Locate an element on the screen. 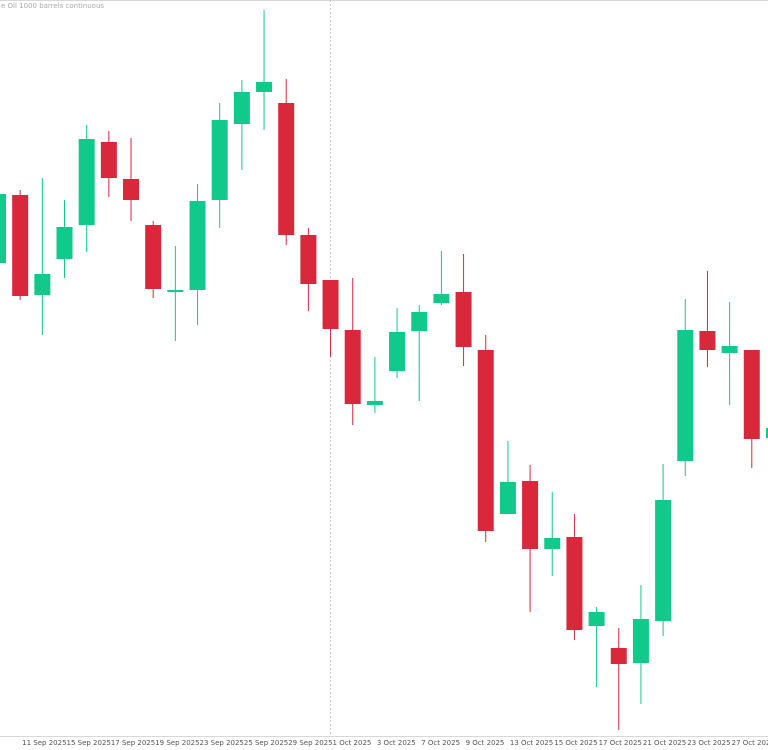  x-tick-label: 7 Oct 2025 is located at coordinates (440, 743).